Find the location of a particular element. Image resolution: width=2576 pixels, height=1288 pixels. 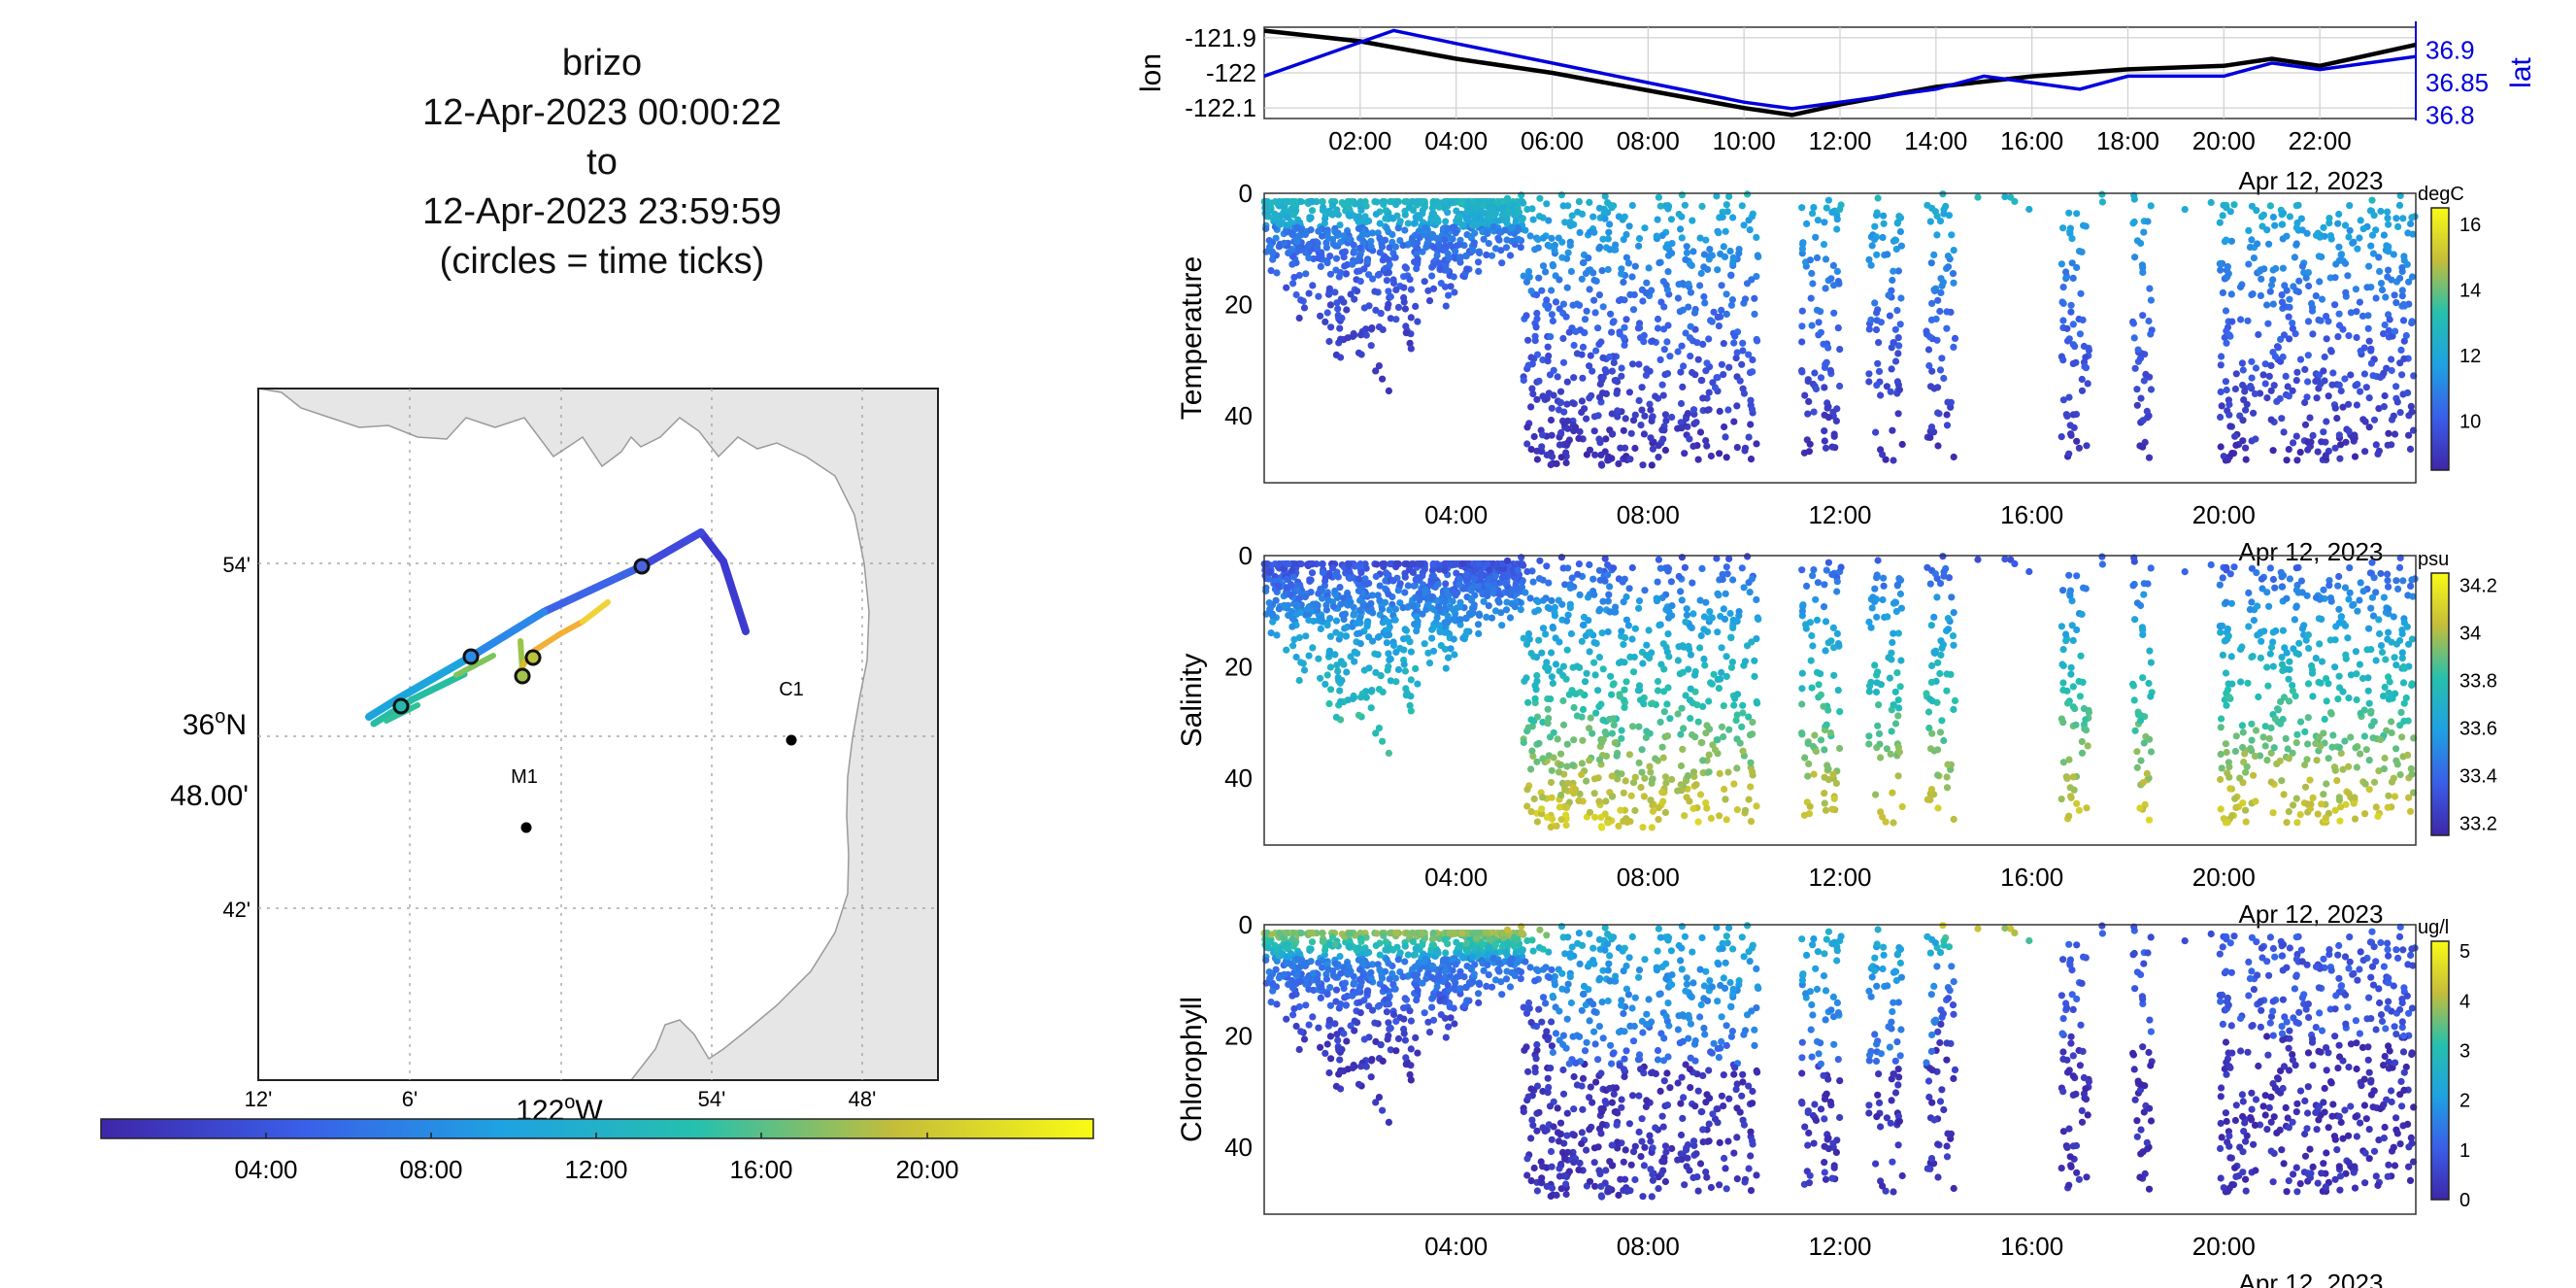

chl-data-point is located at coordinates (1411, 1049).